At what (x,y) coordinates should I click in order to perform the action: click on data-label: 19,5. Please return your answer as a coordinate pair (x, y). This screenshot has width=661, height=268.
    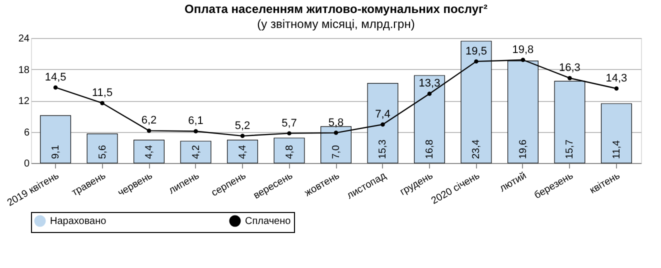
    Looking at the image, I should click on (476, 51).